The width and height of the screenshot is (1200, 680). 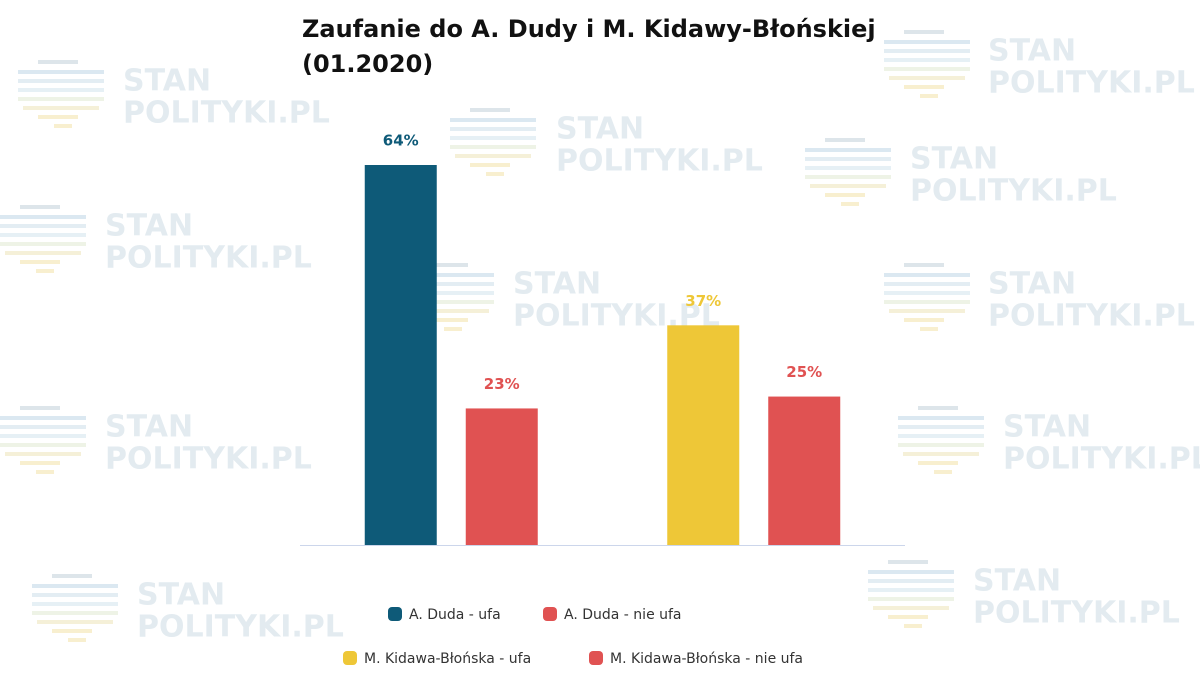 I want to click on legend-item: M. Kidawa-Błońska - nie ufa, so click(x=696, y=659).